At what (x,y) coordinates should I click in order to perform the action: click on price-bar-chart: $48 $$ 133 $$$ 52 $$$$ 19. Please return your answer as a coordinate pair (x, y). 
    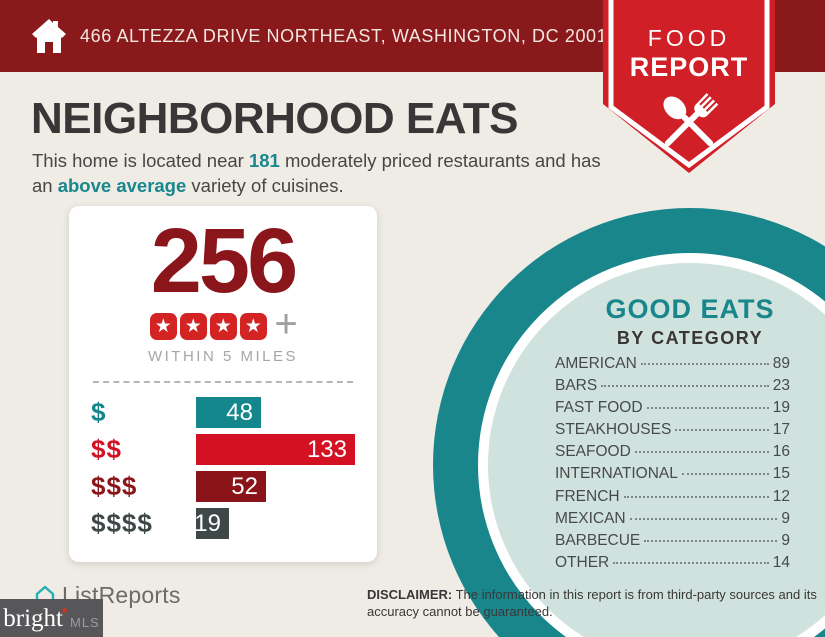
    Looking at the image, I should click on (223, 468).